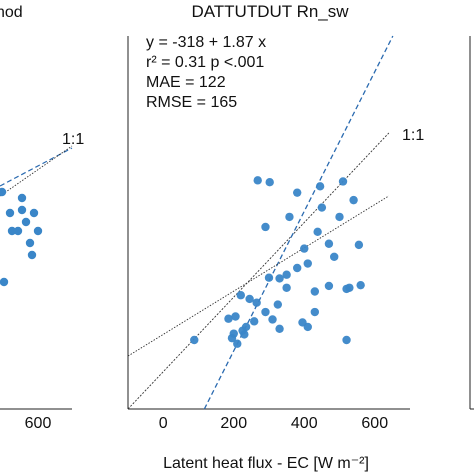 The width and height of the screenshot is (474, 474). Describe the element at coordinates (11, 12) in the screenshot. I see `left-panel-title: nod` at that location.